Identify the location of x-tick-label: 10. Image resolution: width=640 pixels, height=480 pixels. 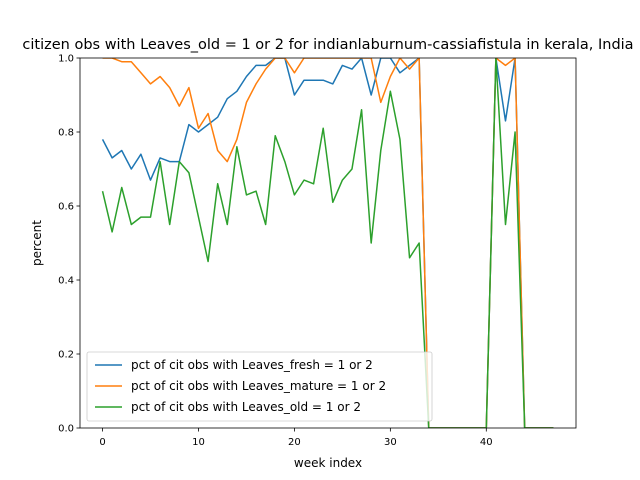
(198, 442).